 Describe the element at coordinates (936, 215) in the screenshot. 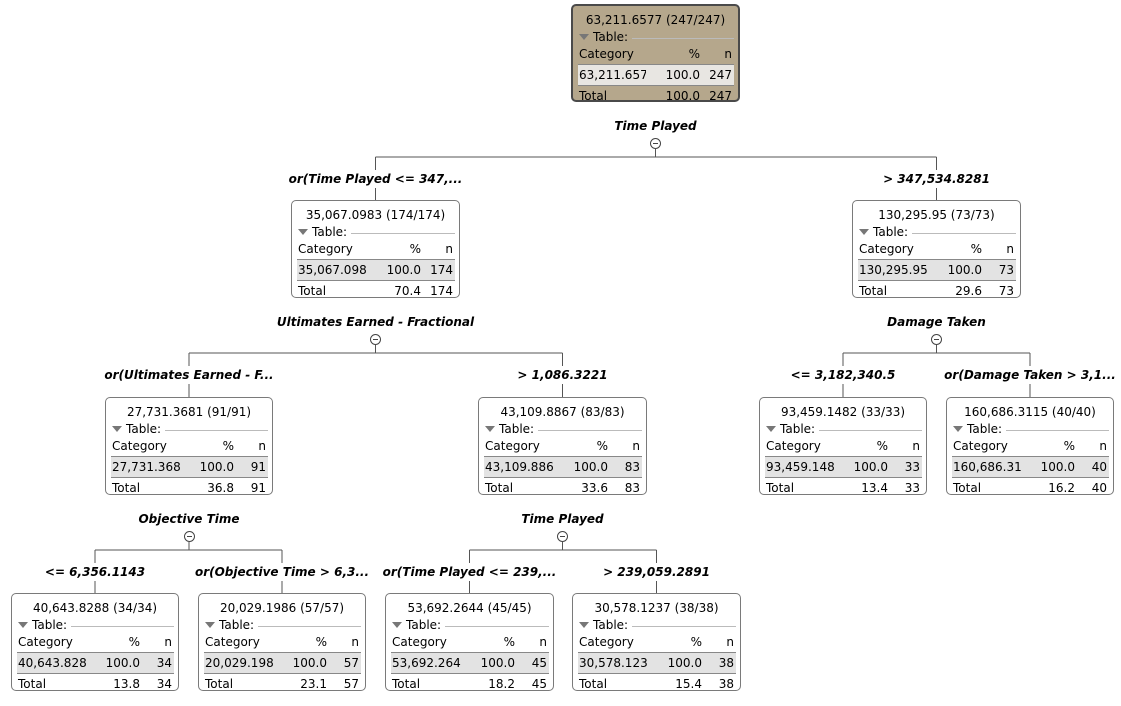

I see `node-title: 130,295.95 (73/73)` at that location.